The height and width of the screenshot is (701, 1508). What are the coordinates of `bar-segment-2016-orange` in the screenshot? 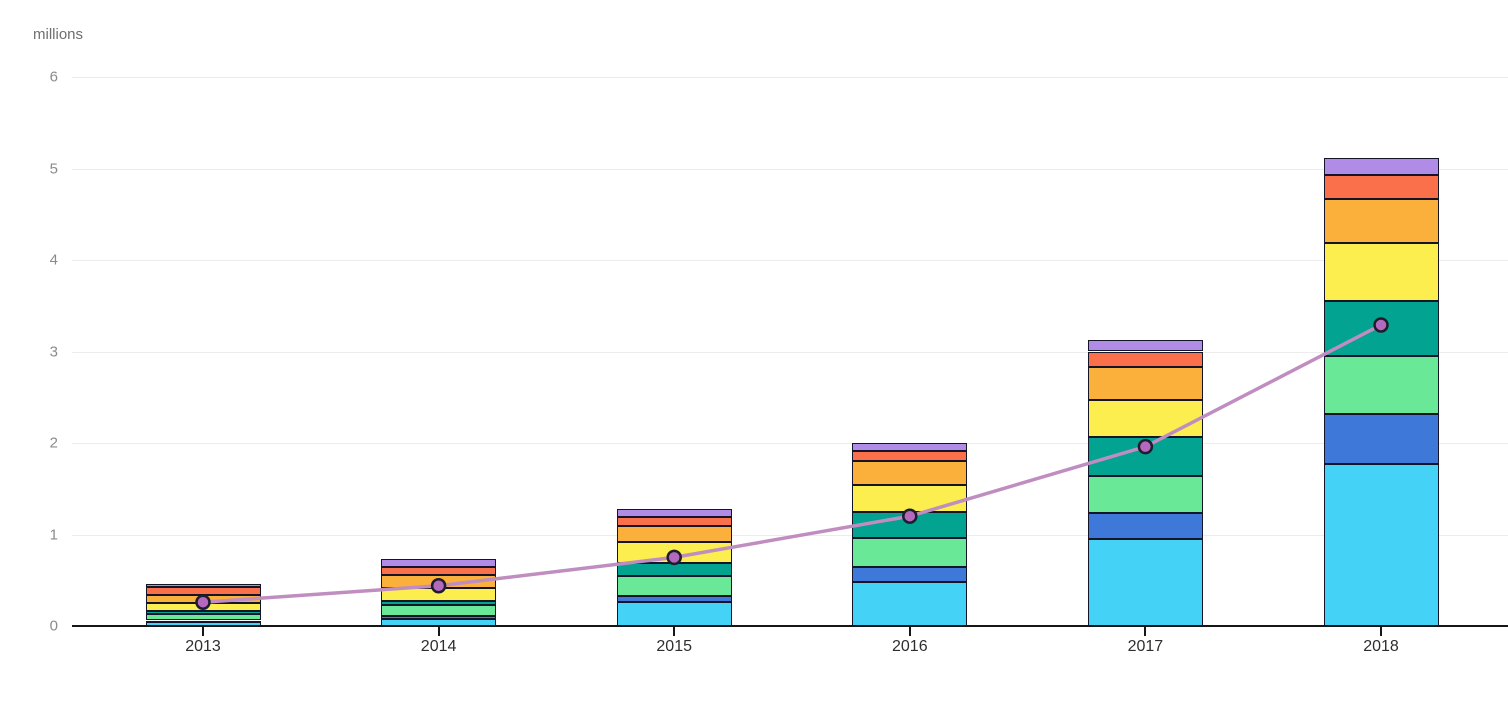 It's located at (910, 473).